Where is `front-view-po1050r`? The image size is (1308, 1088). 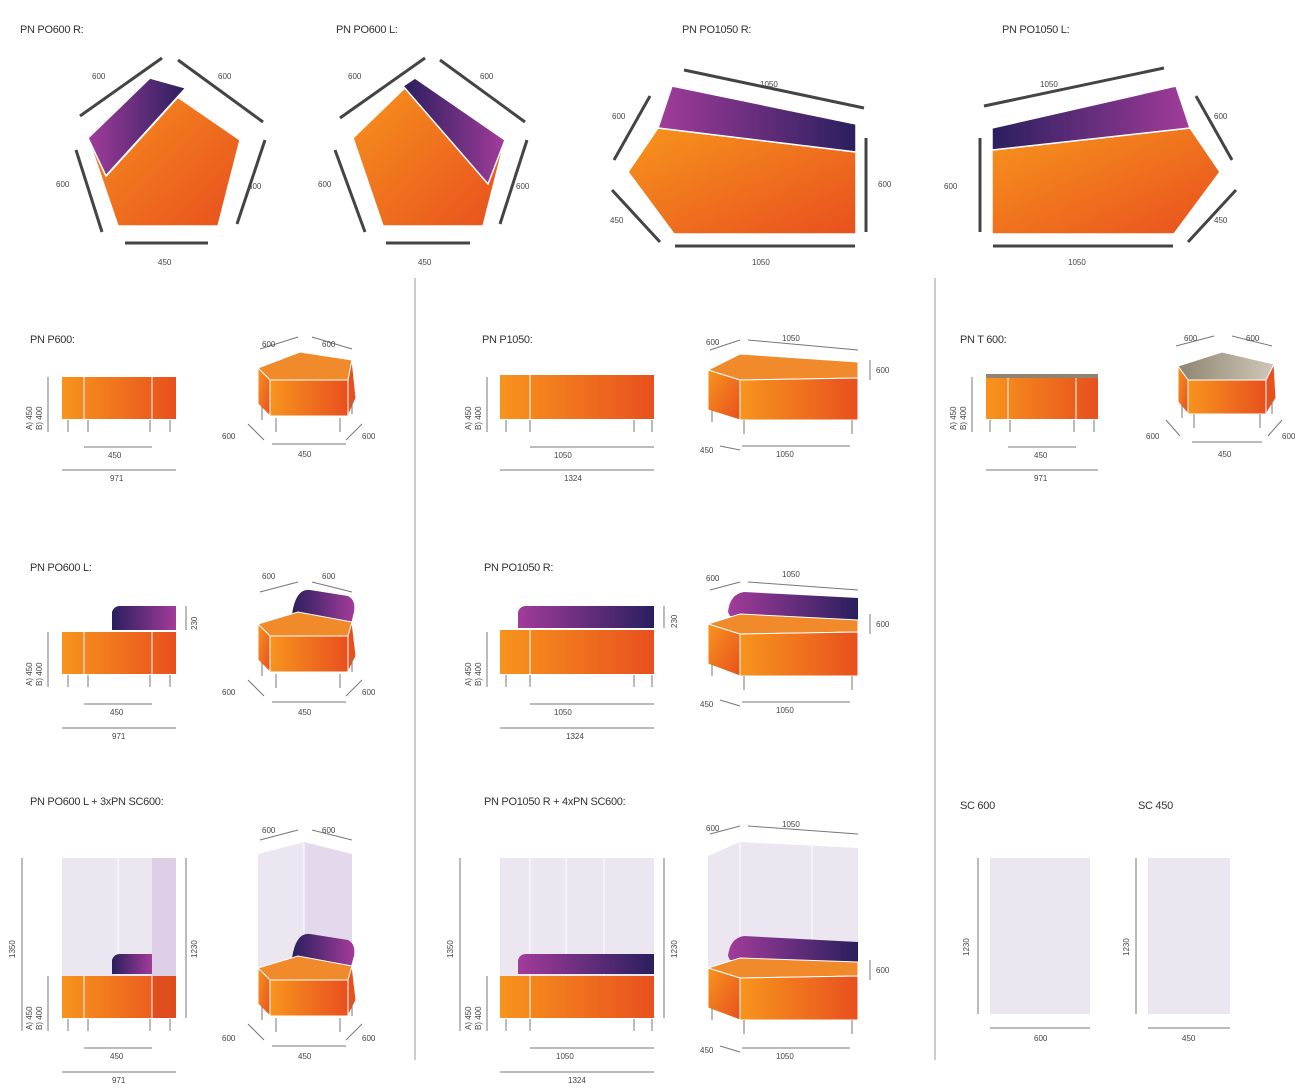 front-view-po1050r is located at coordinates (575, 667).